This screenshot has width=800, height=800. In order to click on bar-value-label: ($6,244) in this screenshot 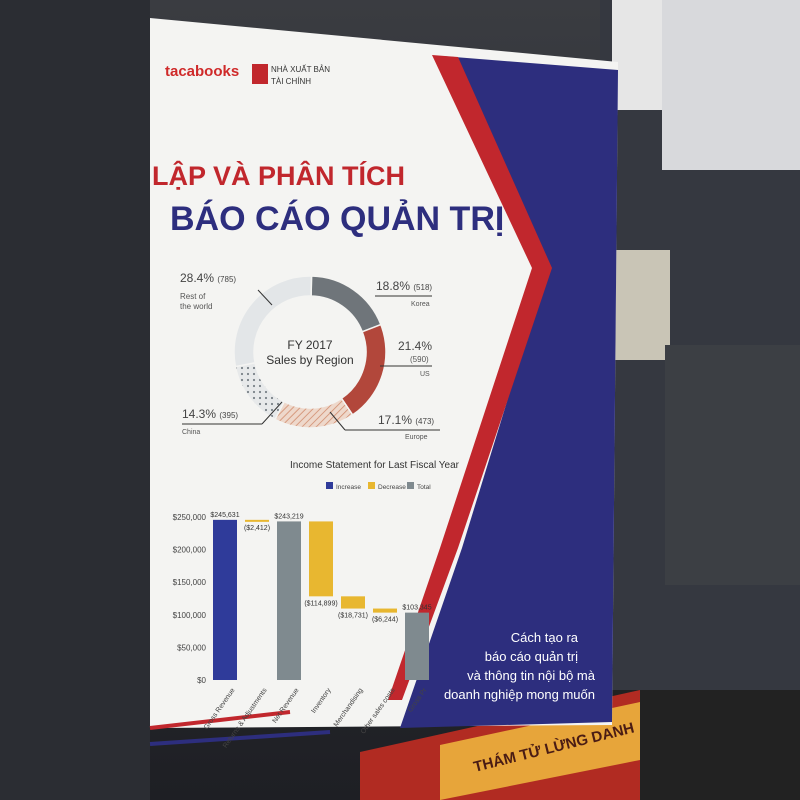, I will do `click(385, 620)`.